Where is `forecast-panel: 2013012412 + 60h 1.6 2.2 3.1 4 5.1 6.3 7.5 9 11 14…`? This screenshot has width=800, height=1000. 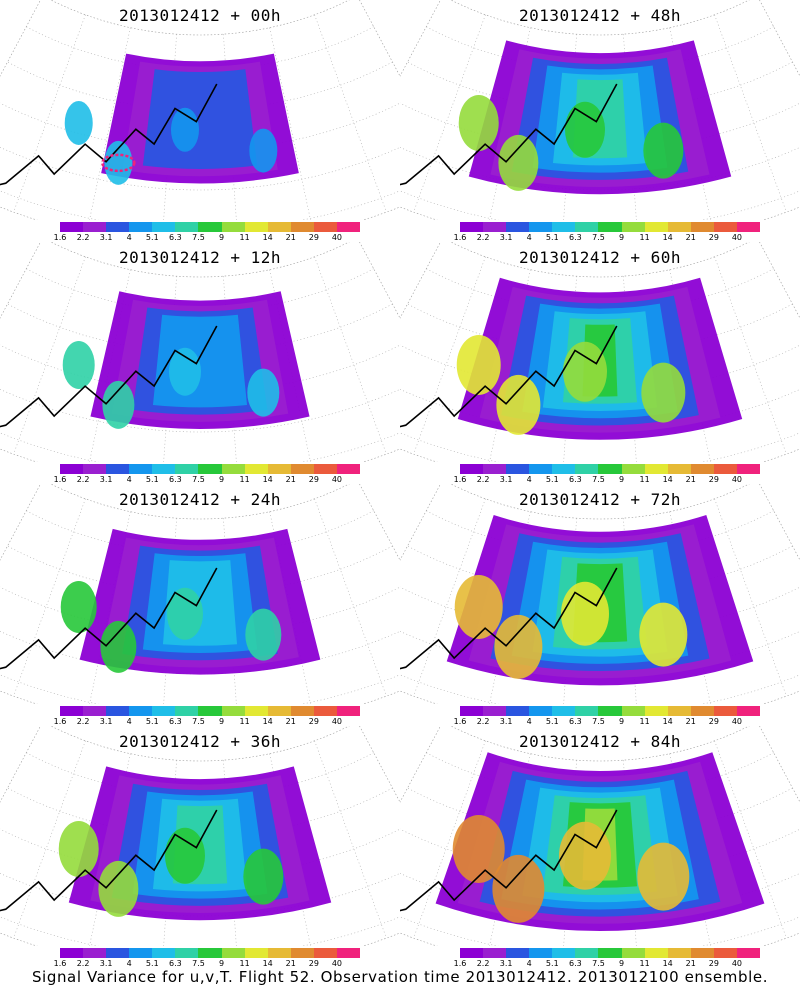
forecast-panel: 2013012412 + 60h 1.6 2.2 3.1 4 5.1 6.3 7.5 9 11 14… is located at coordinates (600, 363).